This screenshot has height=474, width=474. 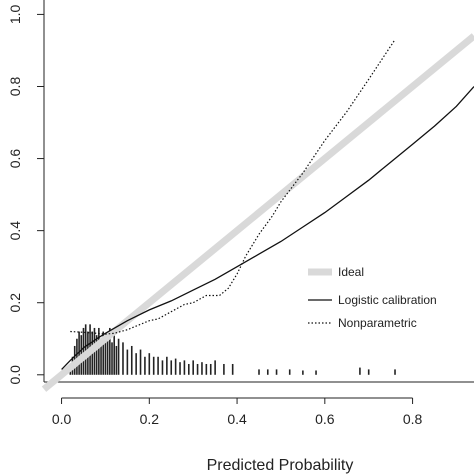 I want to click on x-axis: 0.0 0.2 0.4 0.6 0.8, so click(x=237, y=412).